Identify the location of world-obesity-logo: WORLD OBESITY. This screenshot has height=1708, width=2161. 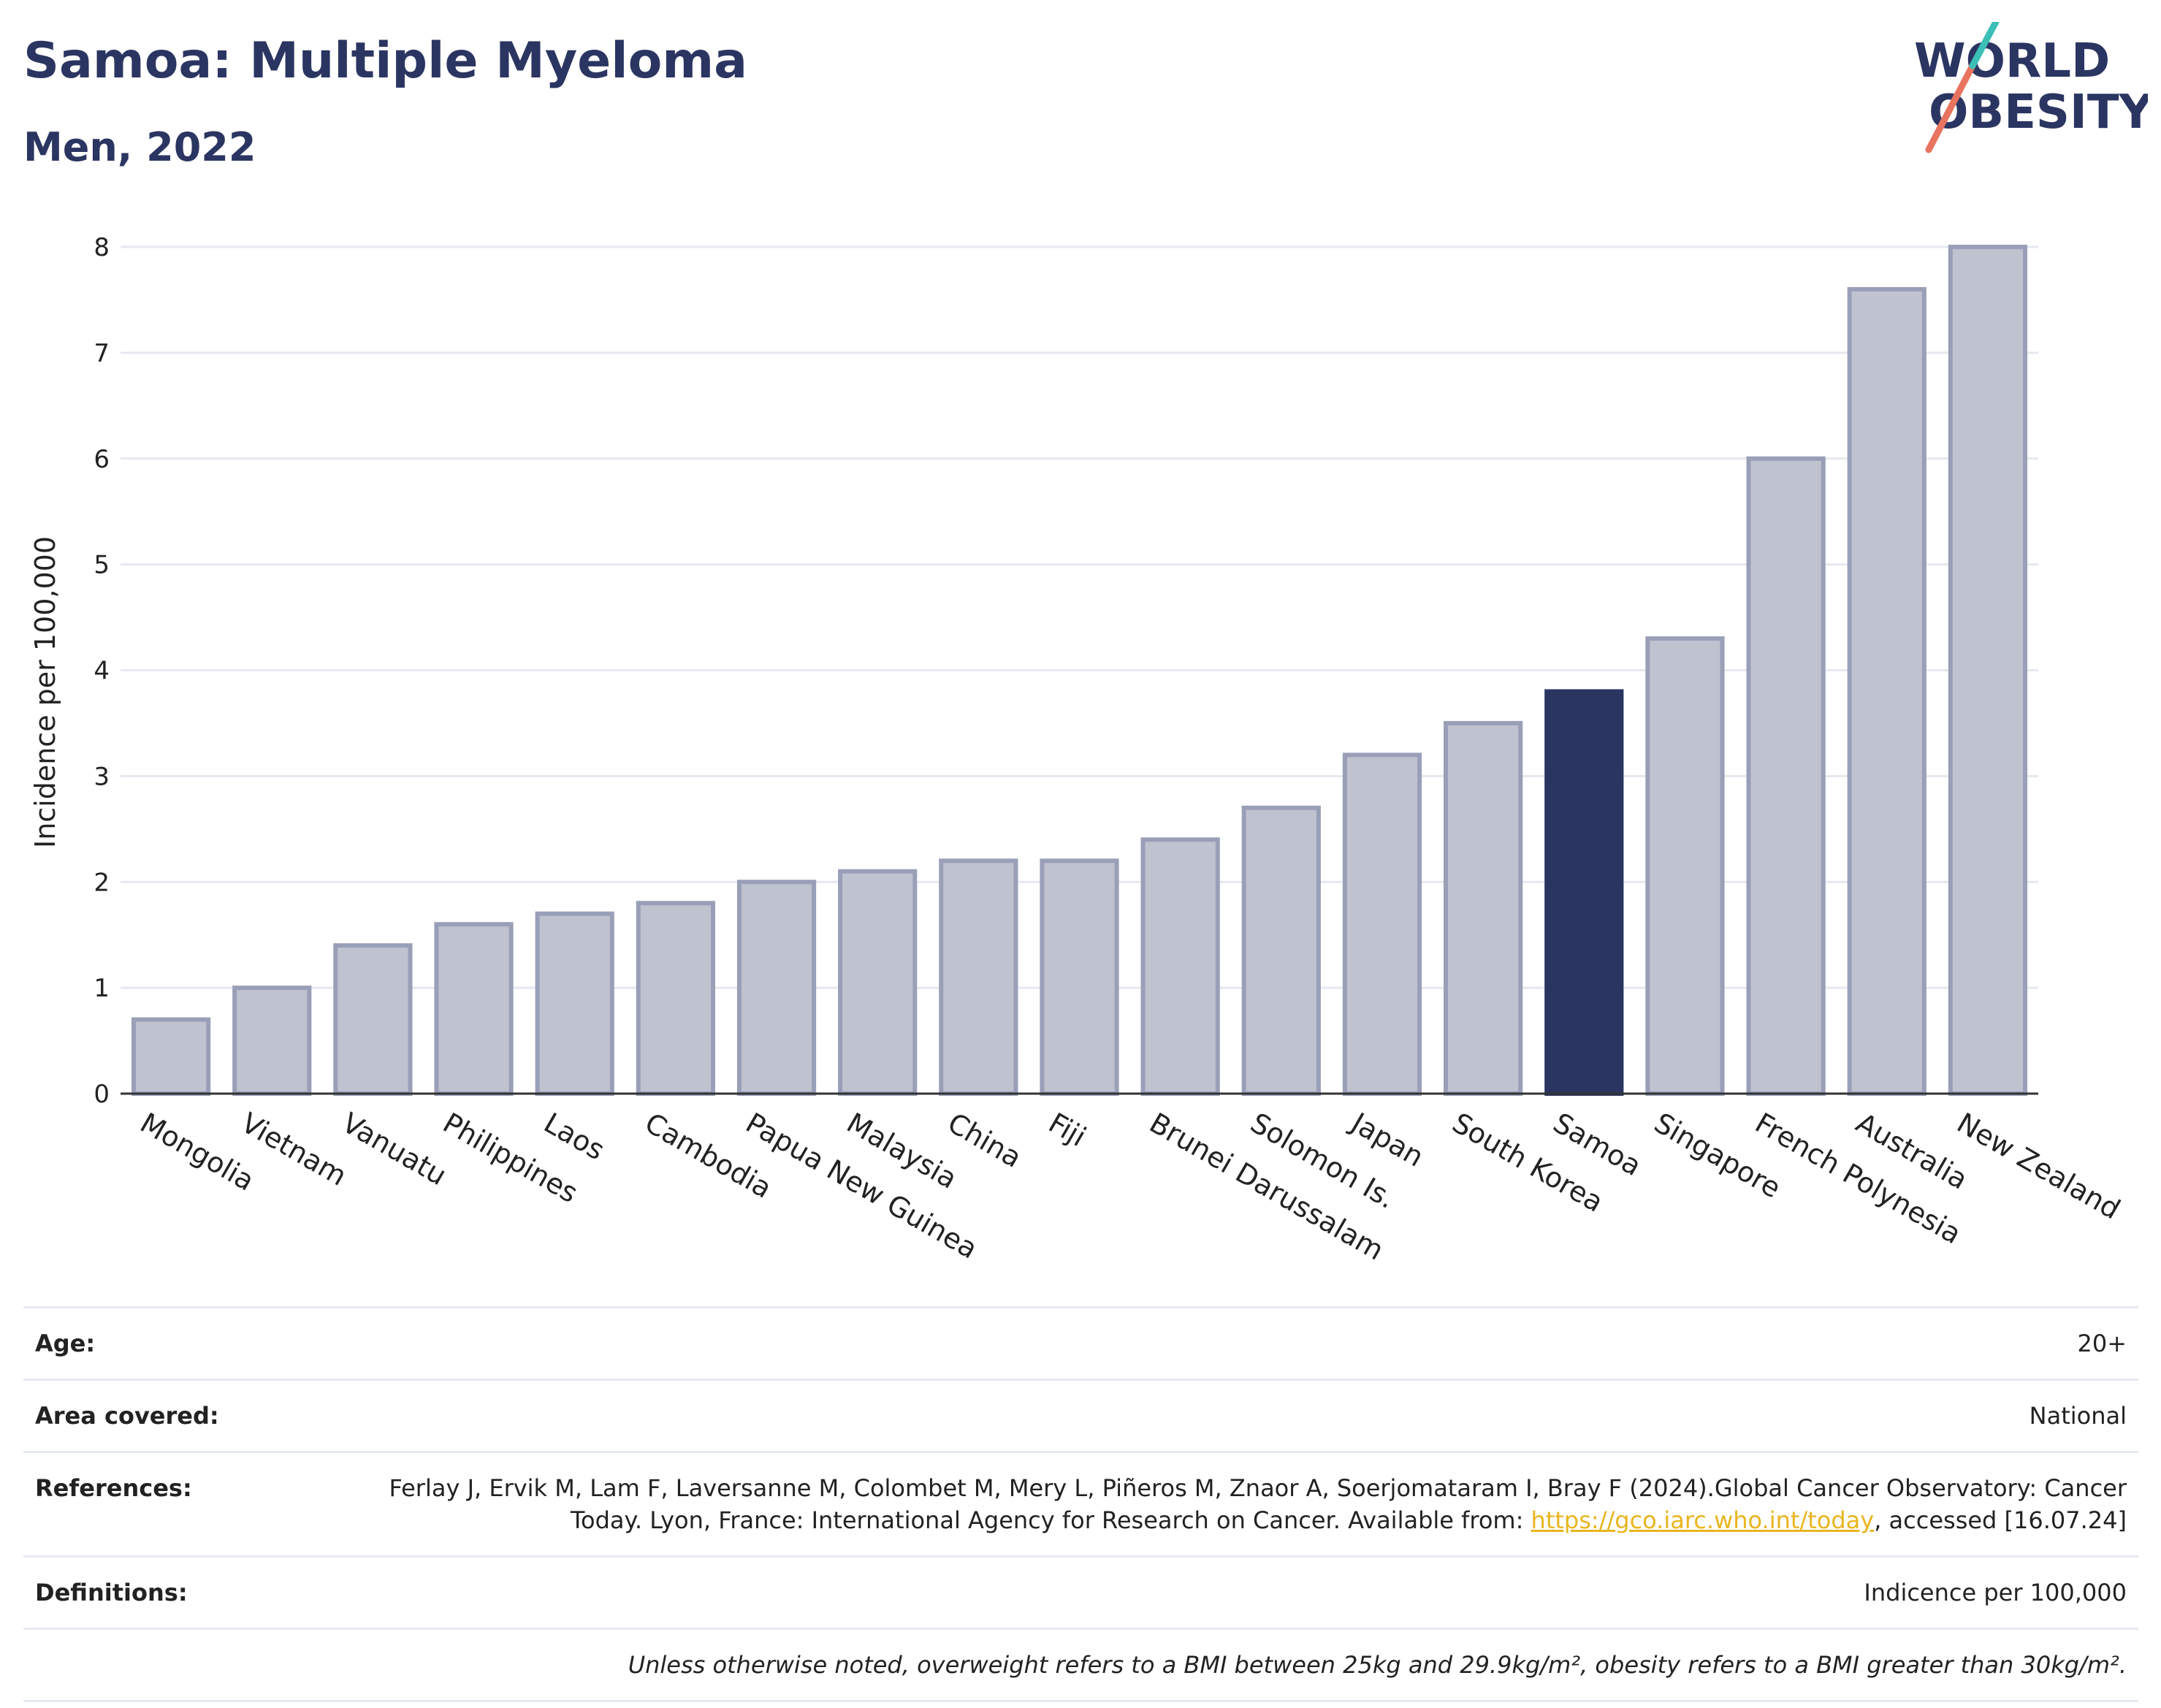
(2031, 87).